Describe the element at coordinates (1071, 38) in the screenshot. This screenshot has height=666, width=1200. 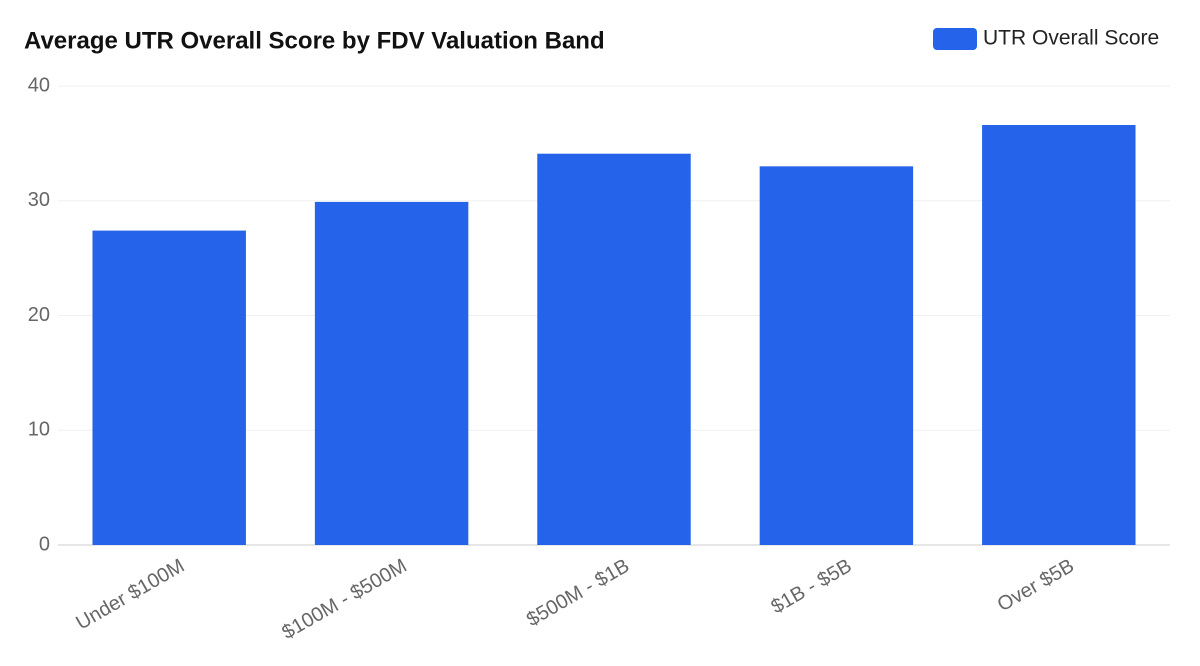
I see `legend-label: UTR Overall Score` at that location.